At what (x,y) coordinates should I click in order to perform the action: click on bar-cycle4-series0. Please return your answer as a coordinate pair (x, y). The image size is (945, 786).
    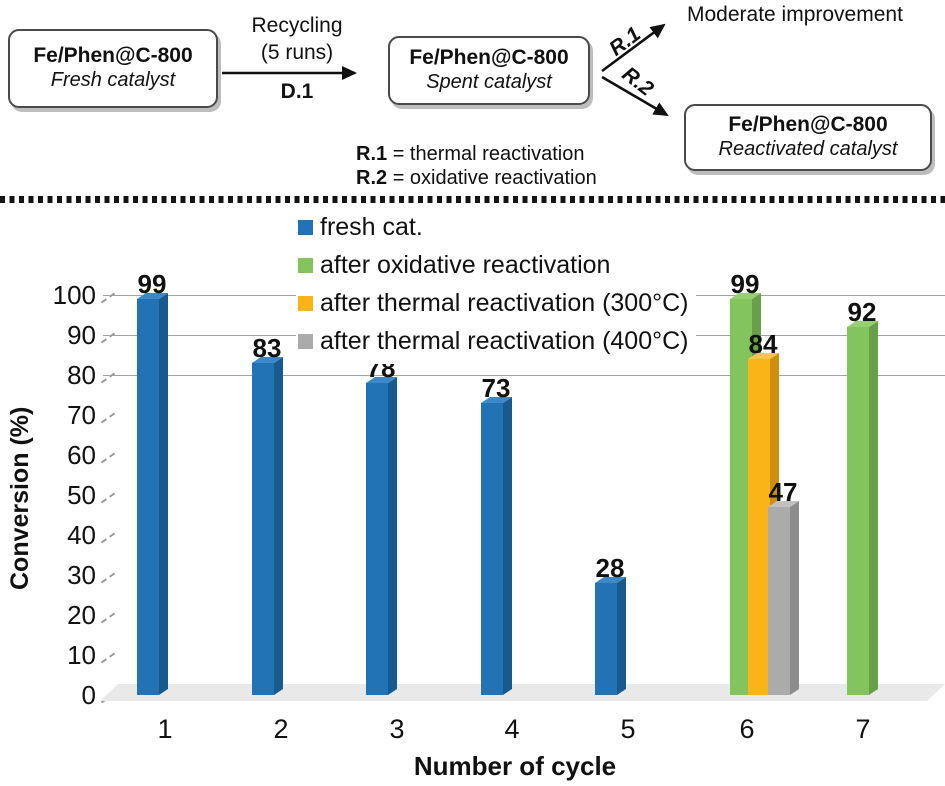
    Looking at the image, I should click on (496, 546).